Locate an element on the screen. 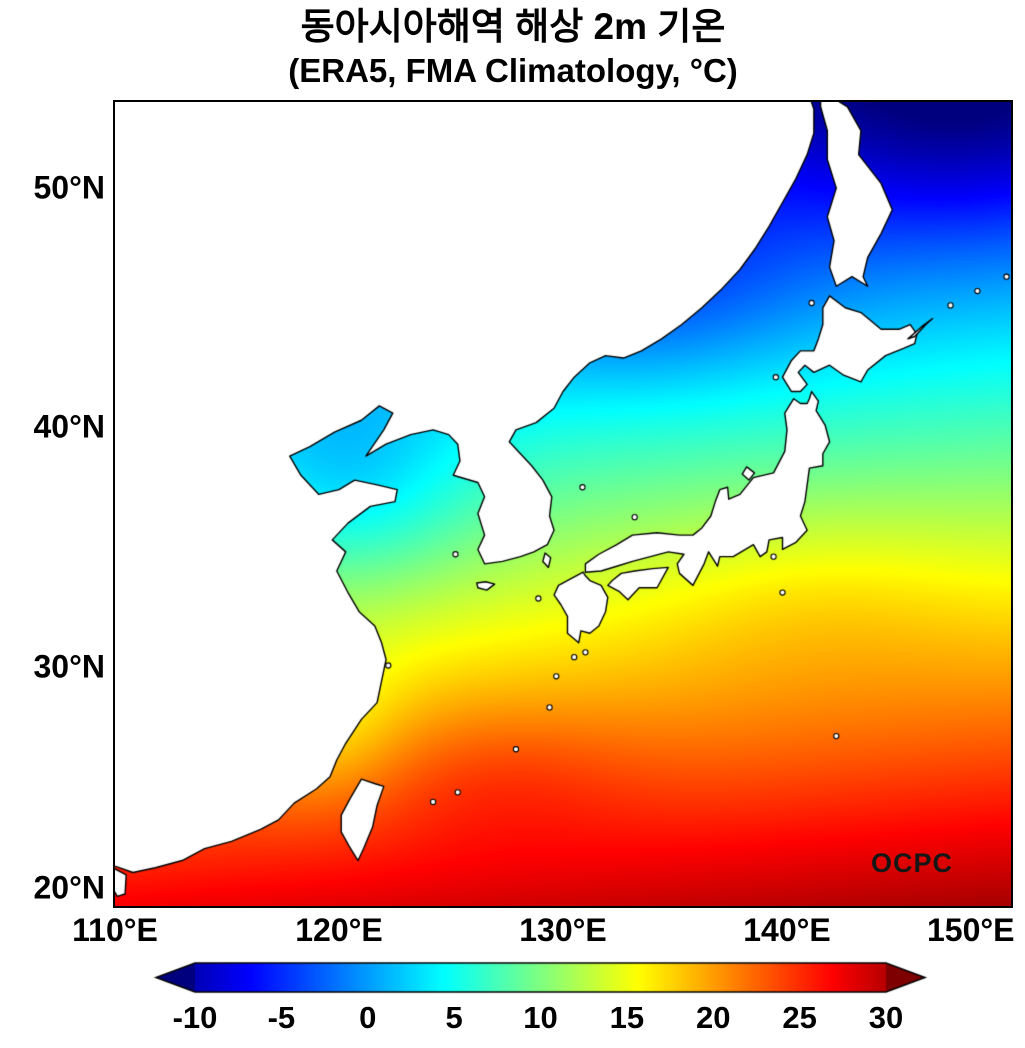 This screenshot has width=1025, height=1048. x-tick-label: 130°E is located at coordinates (563, 930).